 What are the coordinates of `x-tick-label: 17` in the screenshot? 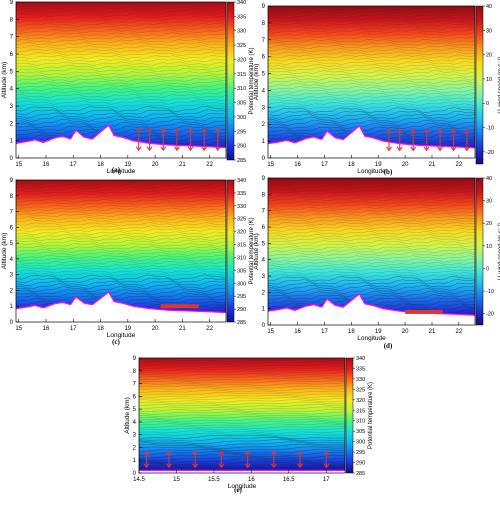 It's located at (326, 480).